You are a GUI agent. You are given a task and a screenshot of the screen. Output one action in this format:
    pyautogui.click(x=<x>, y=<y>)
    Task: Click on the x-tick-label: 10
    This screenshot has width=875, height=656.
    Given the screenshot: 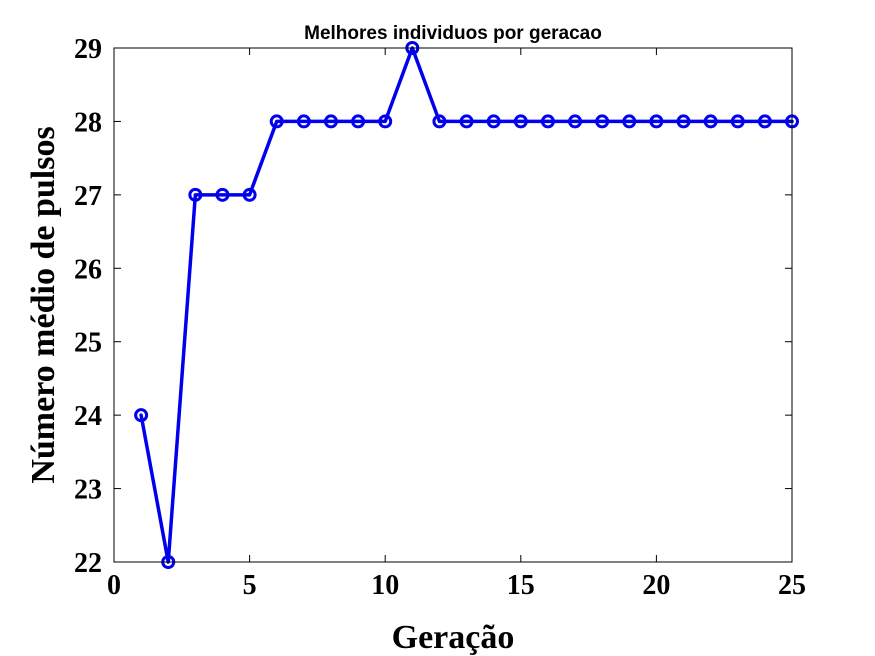 What is the action you would take?
    pyautogui.click(x=385, y=585)
    